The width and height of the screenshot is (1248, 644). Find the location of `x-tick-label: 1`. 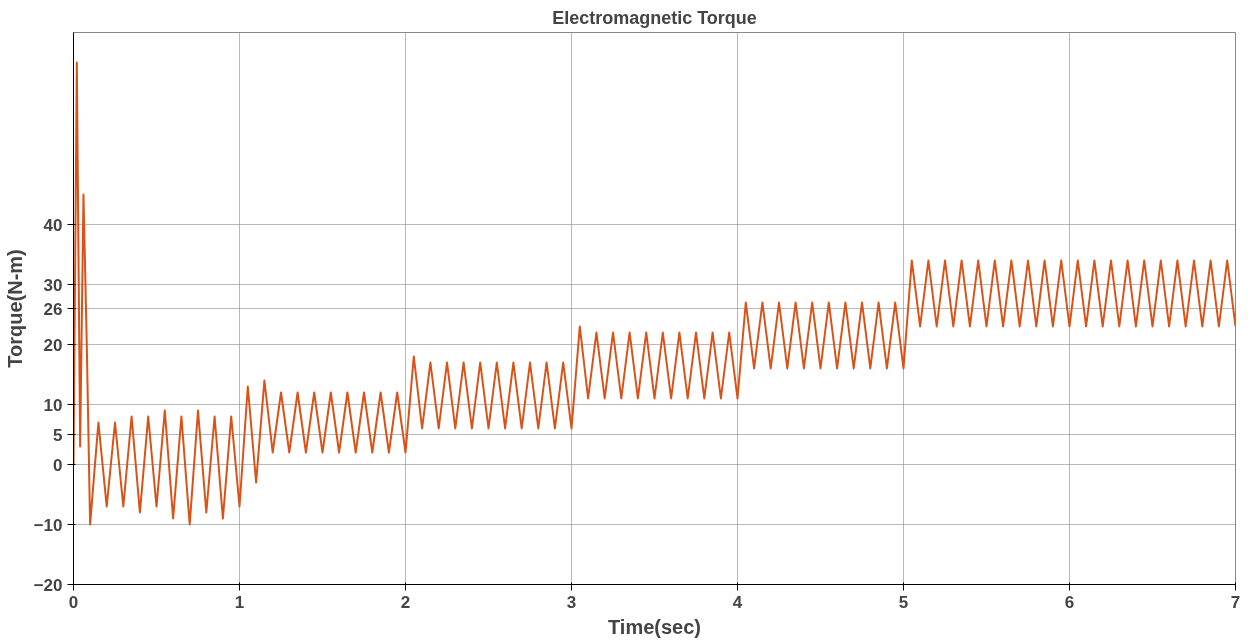

x-tick-label: 1 is located at coordinates (239, 602).